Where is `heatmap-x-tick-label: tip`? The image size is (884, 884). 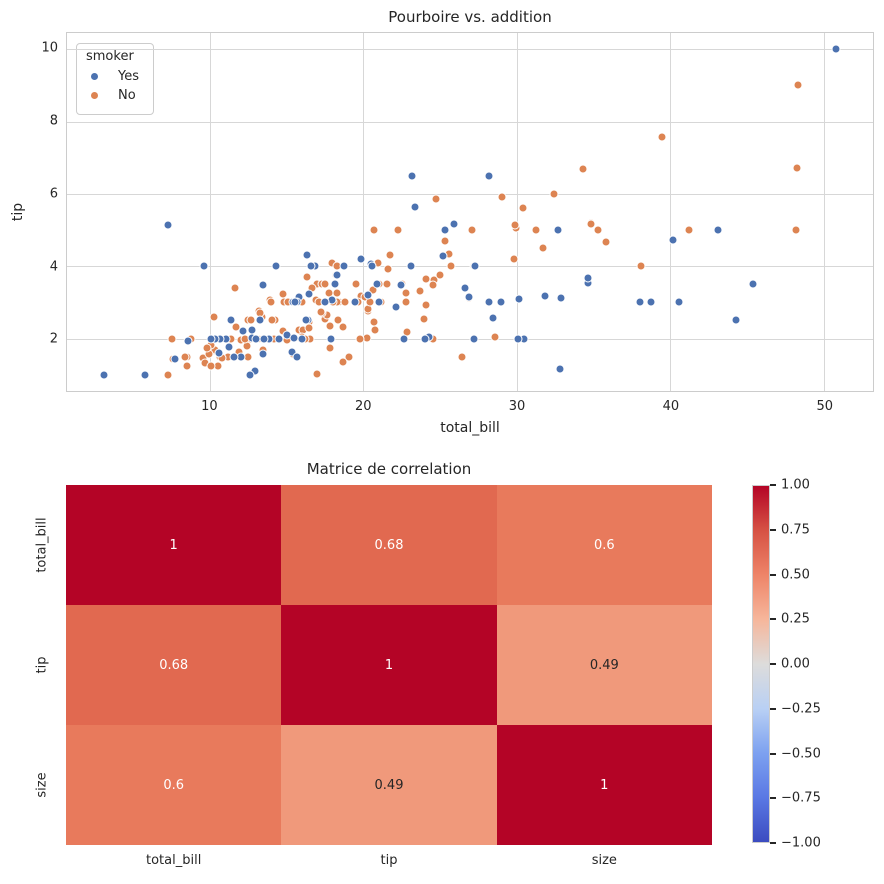 heatmap-x-tick-label: tip is located at coordinates (389, 860).